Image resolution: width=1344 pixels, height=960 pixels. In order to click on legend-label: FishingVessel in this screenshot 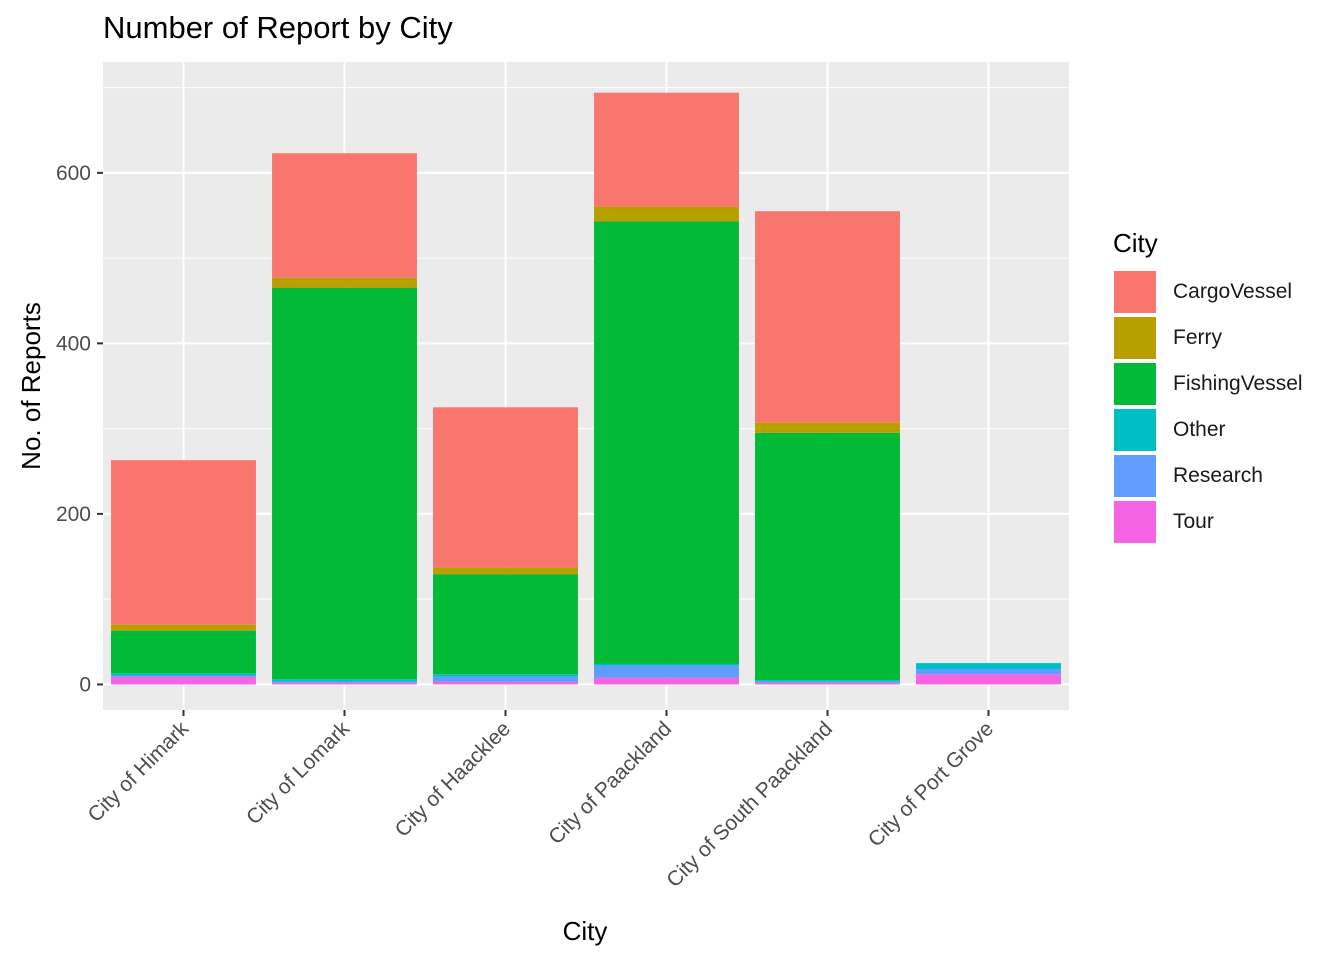, I will do `click(1238, 383)`.